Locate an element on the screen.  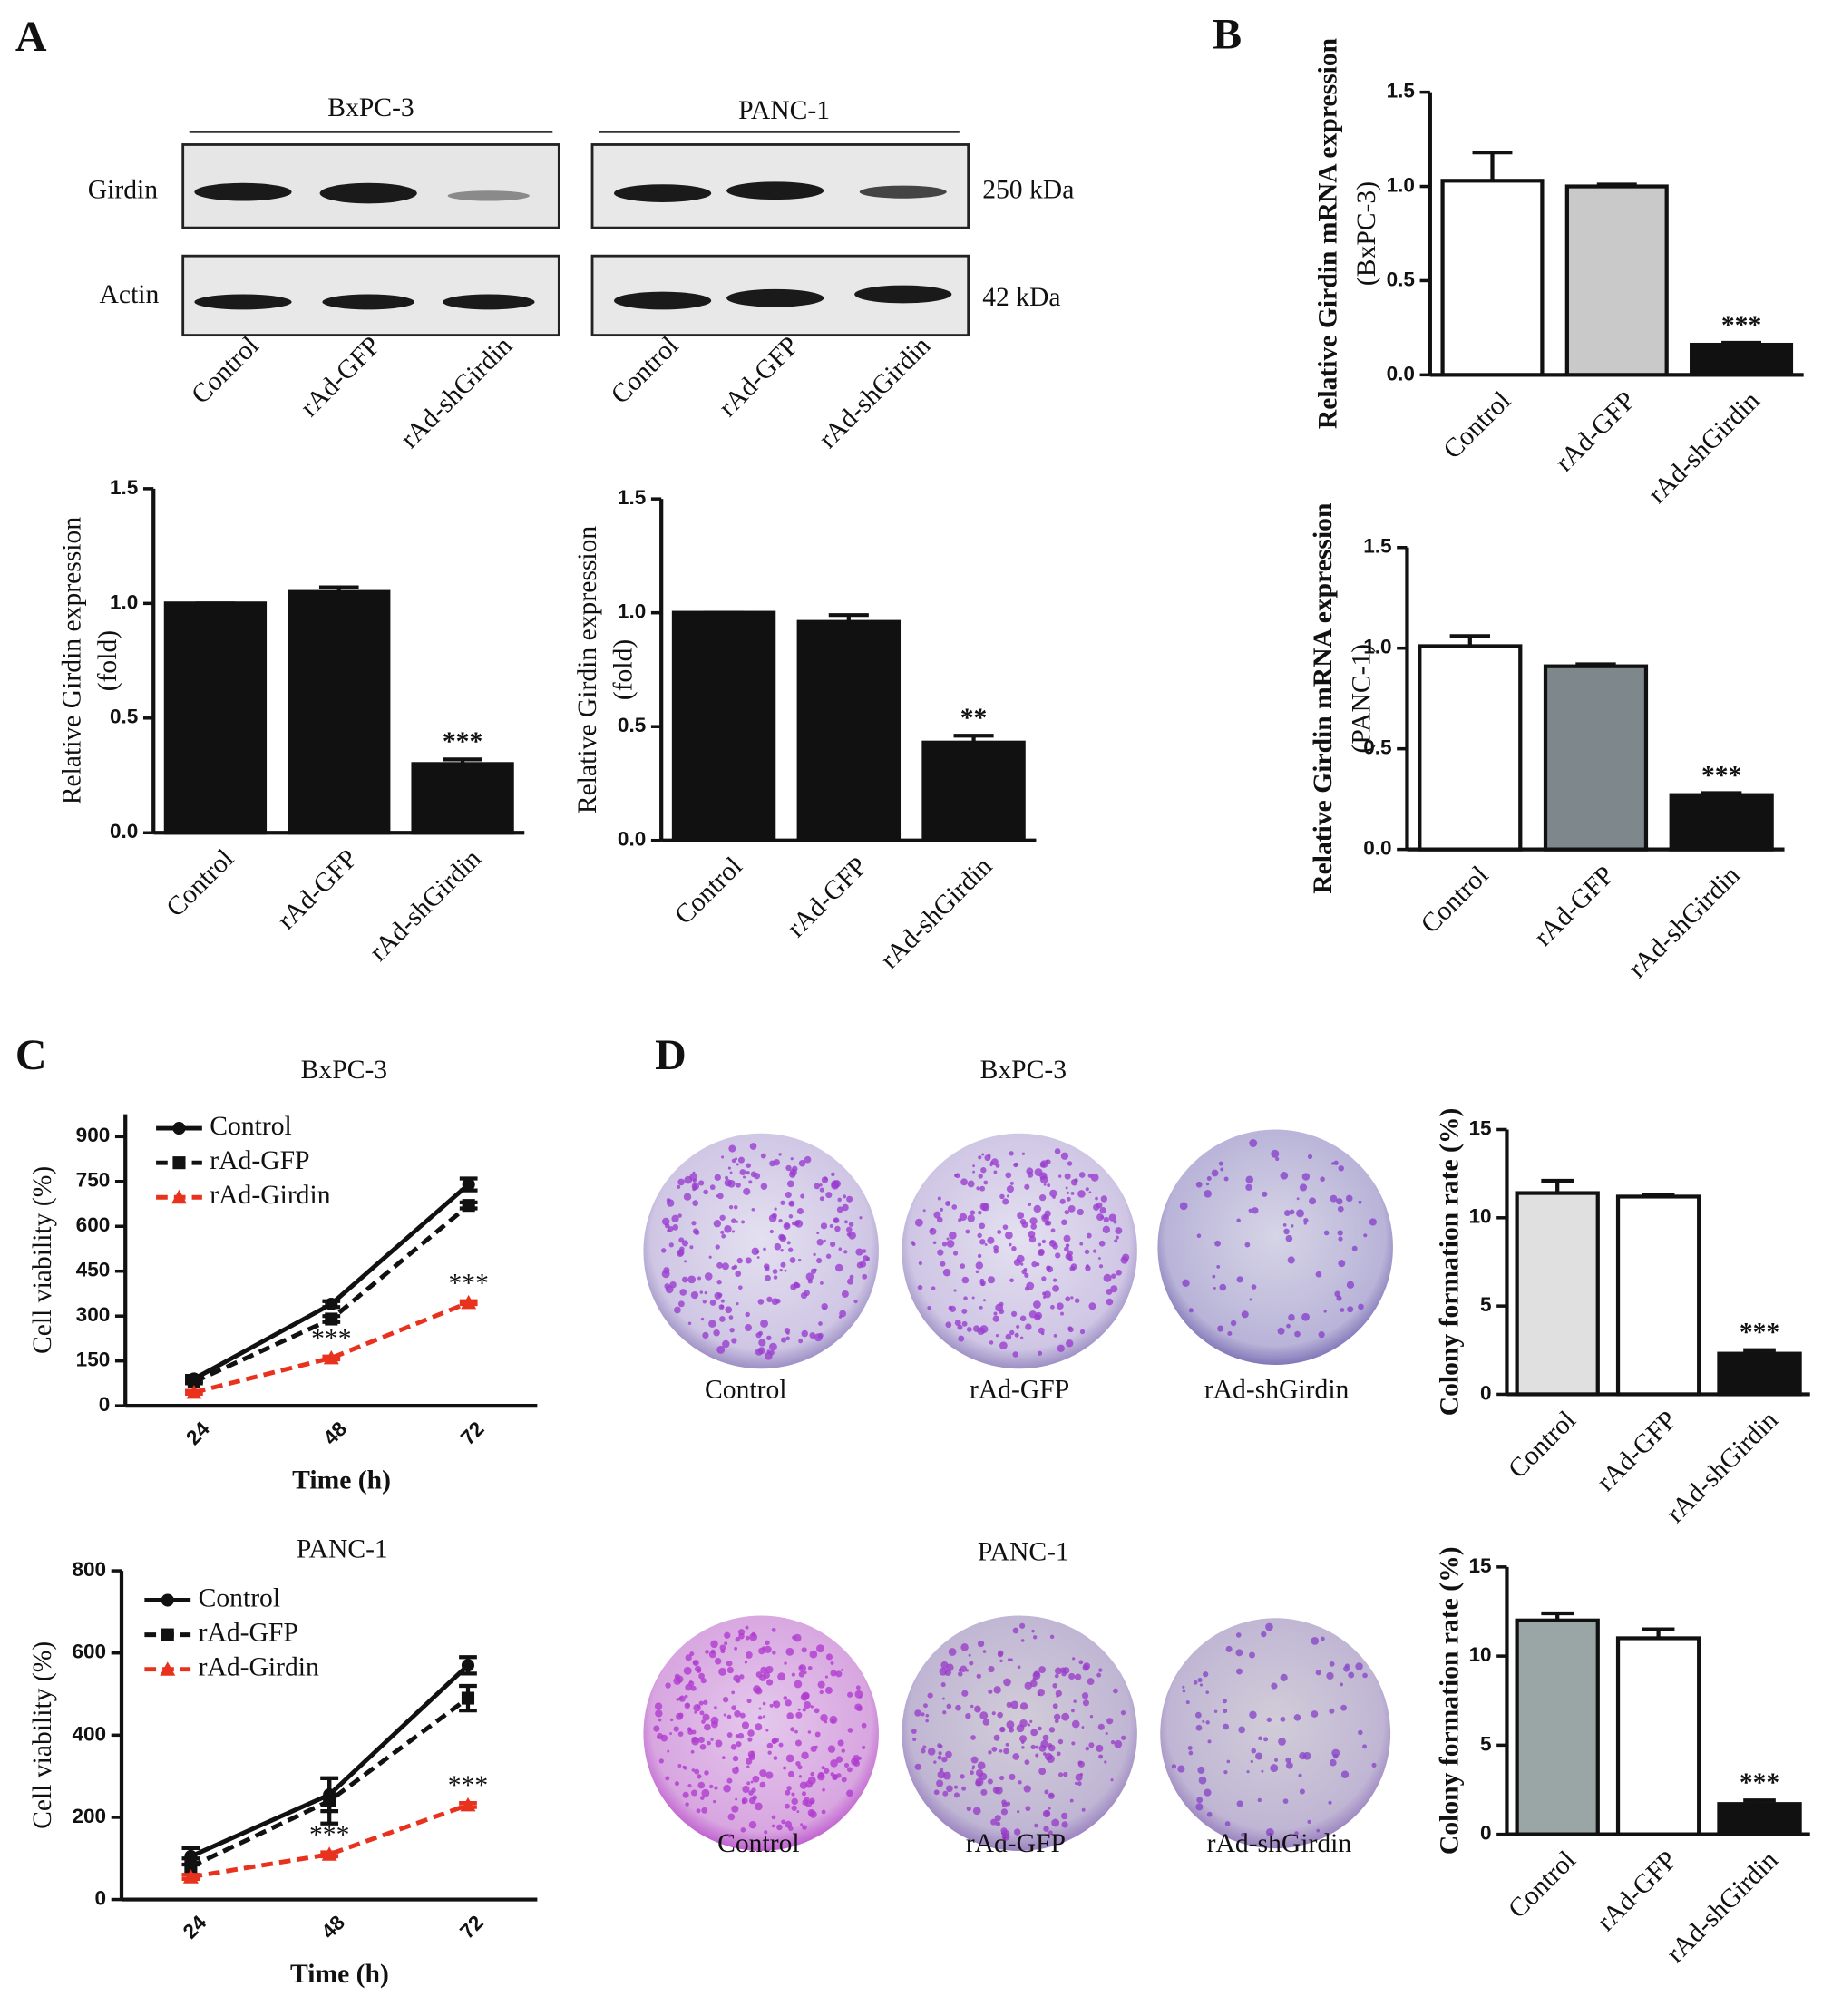
plate is located at coordinates (761, 1251).